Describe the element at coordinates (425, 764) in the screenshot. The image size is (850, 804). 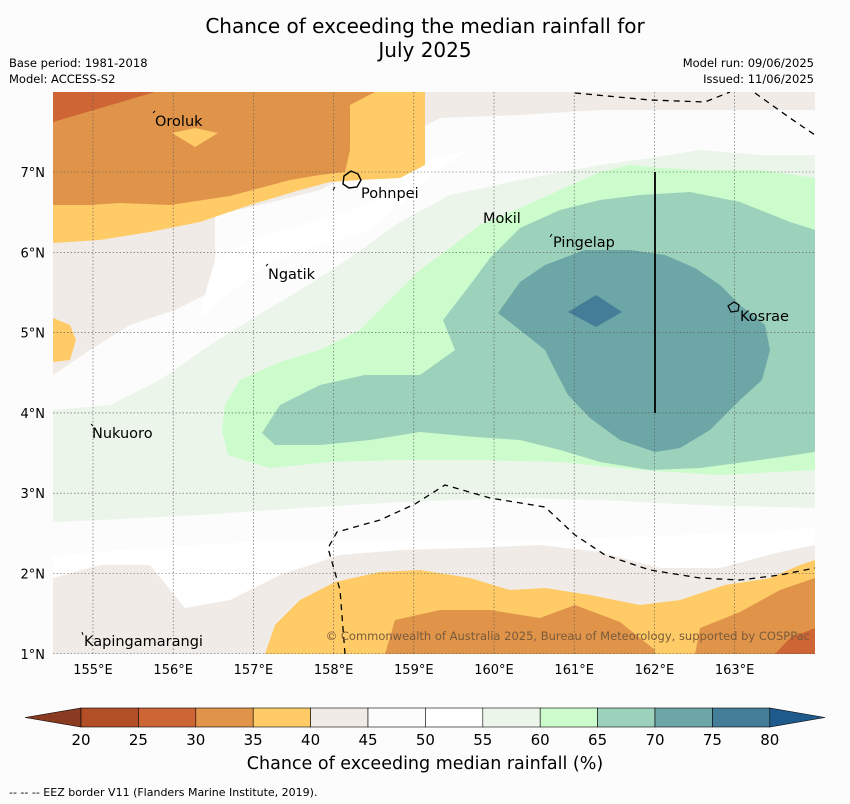
I see `colorbar-label: Chance of exceeding median rainfall (%)` at that location.